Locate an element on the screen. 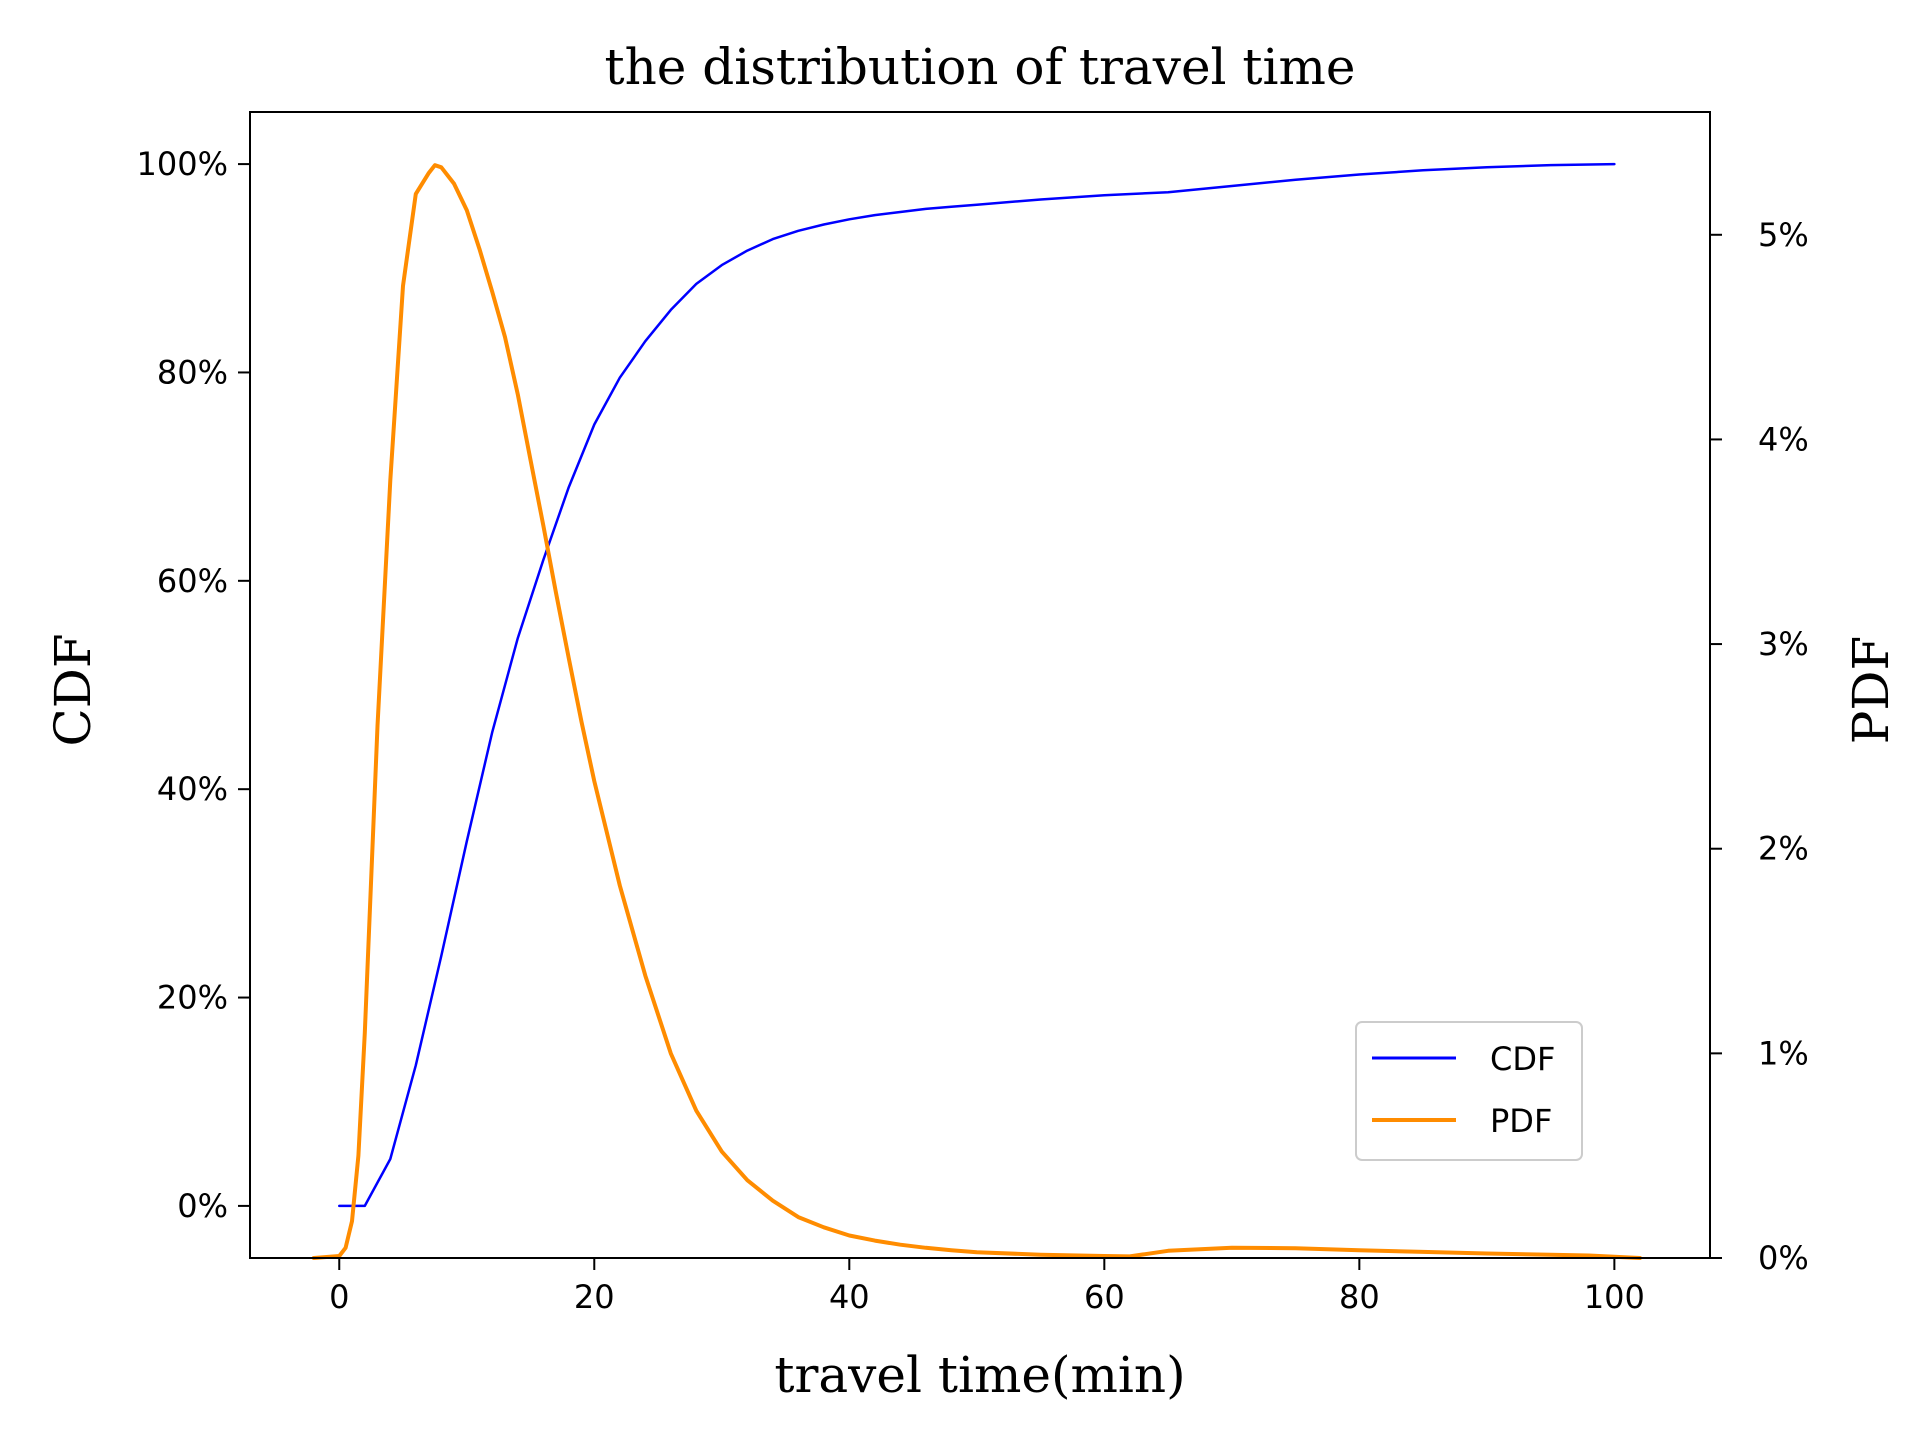  x-tick-label: 0 is located at coordinates (339, 1297).